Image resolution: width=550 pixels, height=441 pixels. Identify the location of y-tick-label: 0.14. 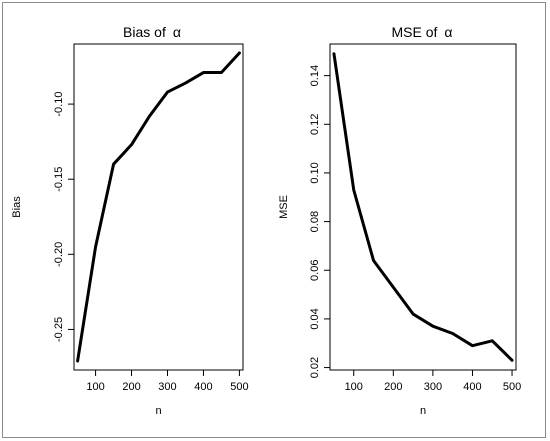
(315, 75).